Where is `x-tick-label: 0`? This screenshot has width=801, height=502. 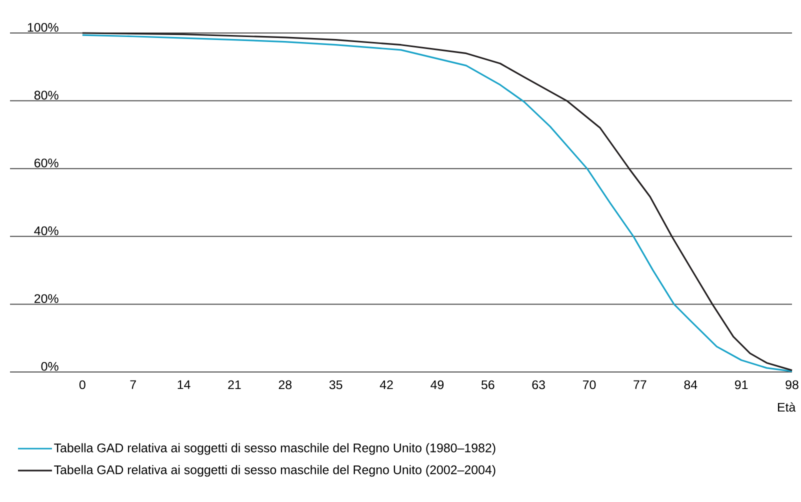 x-tick-label: 0 is located at coordinates (82, 385).